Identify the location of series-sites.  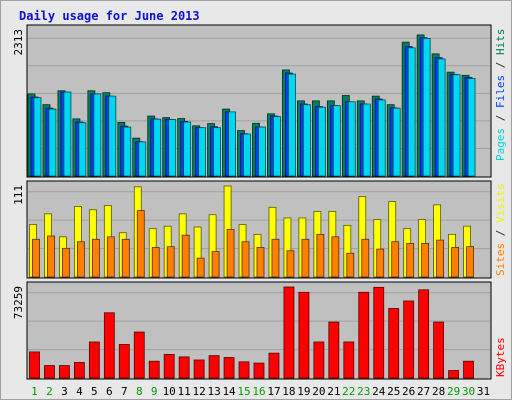
(253, 244).